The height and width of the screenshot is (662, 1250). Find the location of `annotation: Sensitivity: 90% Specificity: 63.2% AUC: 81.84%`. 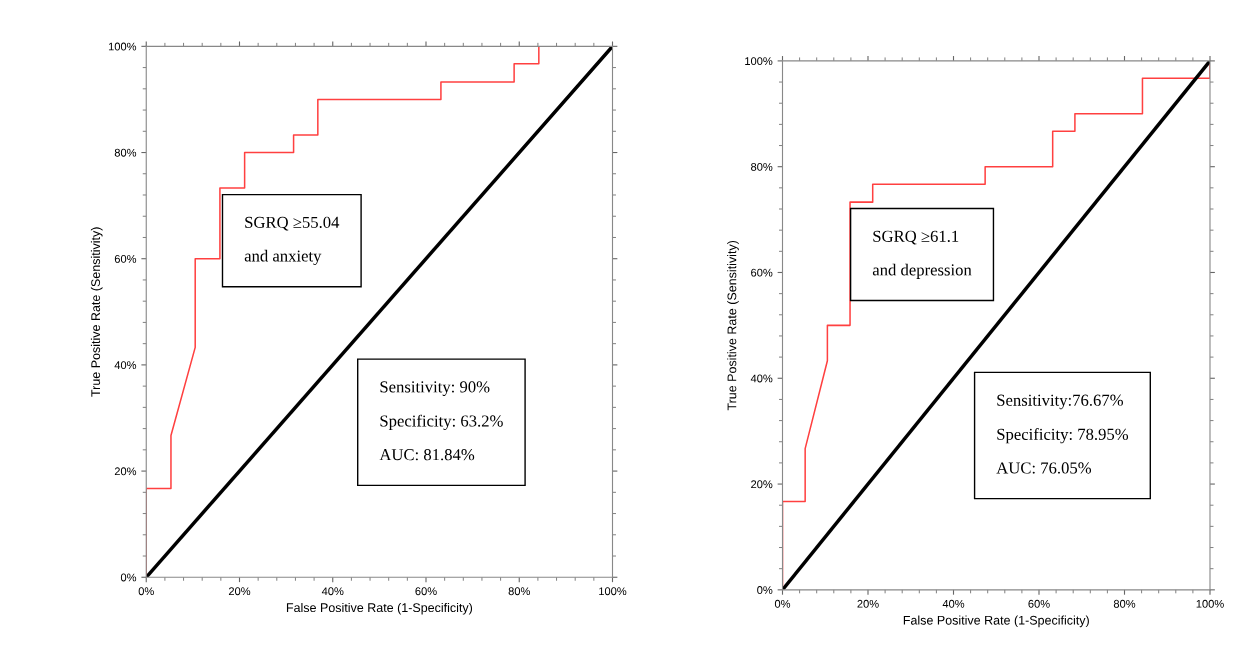

annotation: Sensitivity: 90% Specificity: 63.2% AUC: 81.84% is located at coordinates (441, 421).